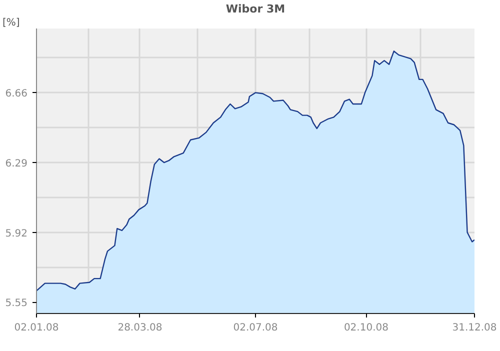 This screenshot has height=351, width=500. What do you see at coordinates (36, 328) in the screenshot?
I see `x-tick-label: 02.01.08` at bounding box center [36, 328].